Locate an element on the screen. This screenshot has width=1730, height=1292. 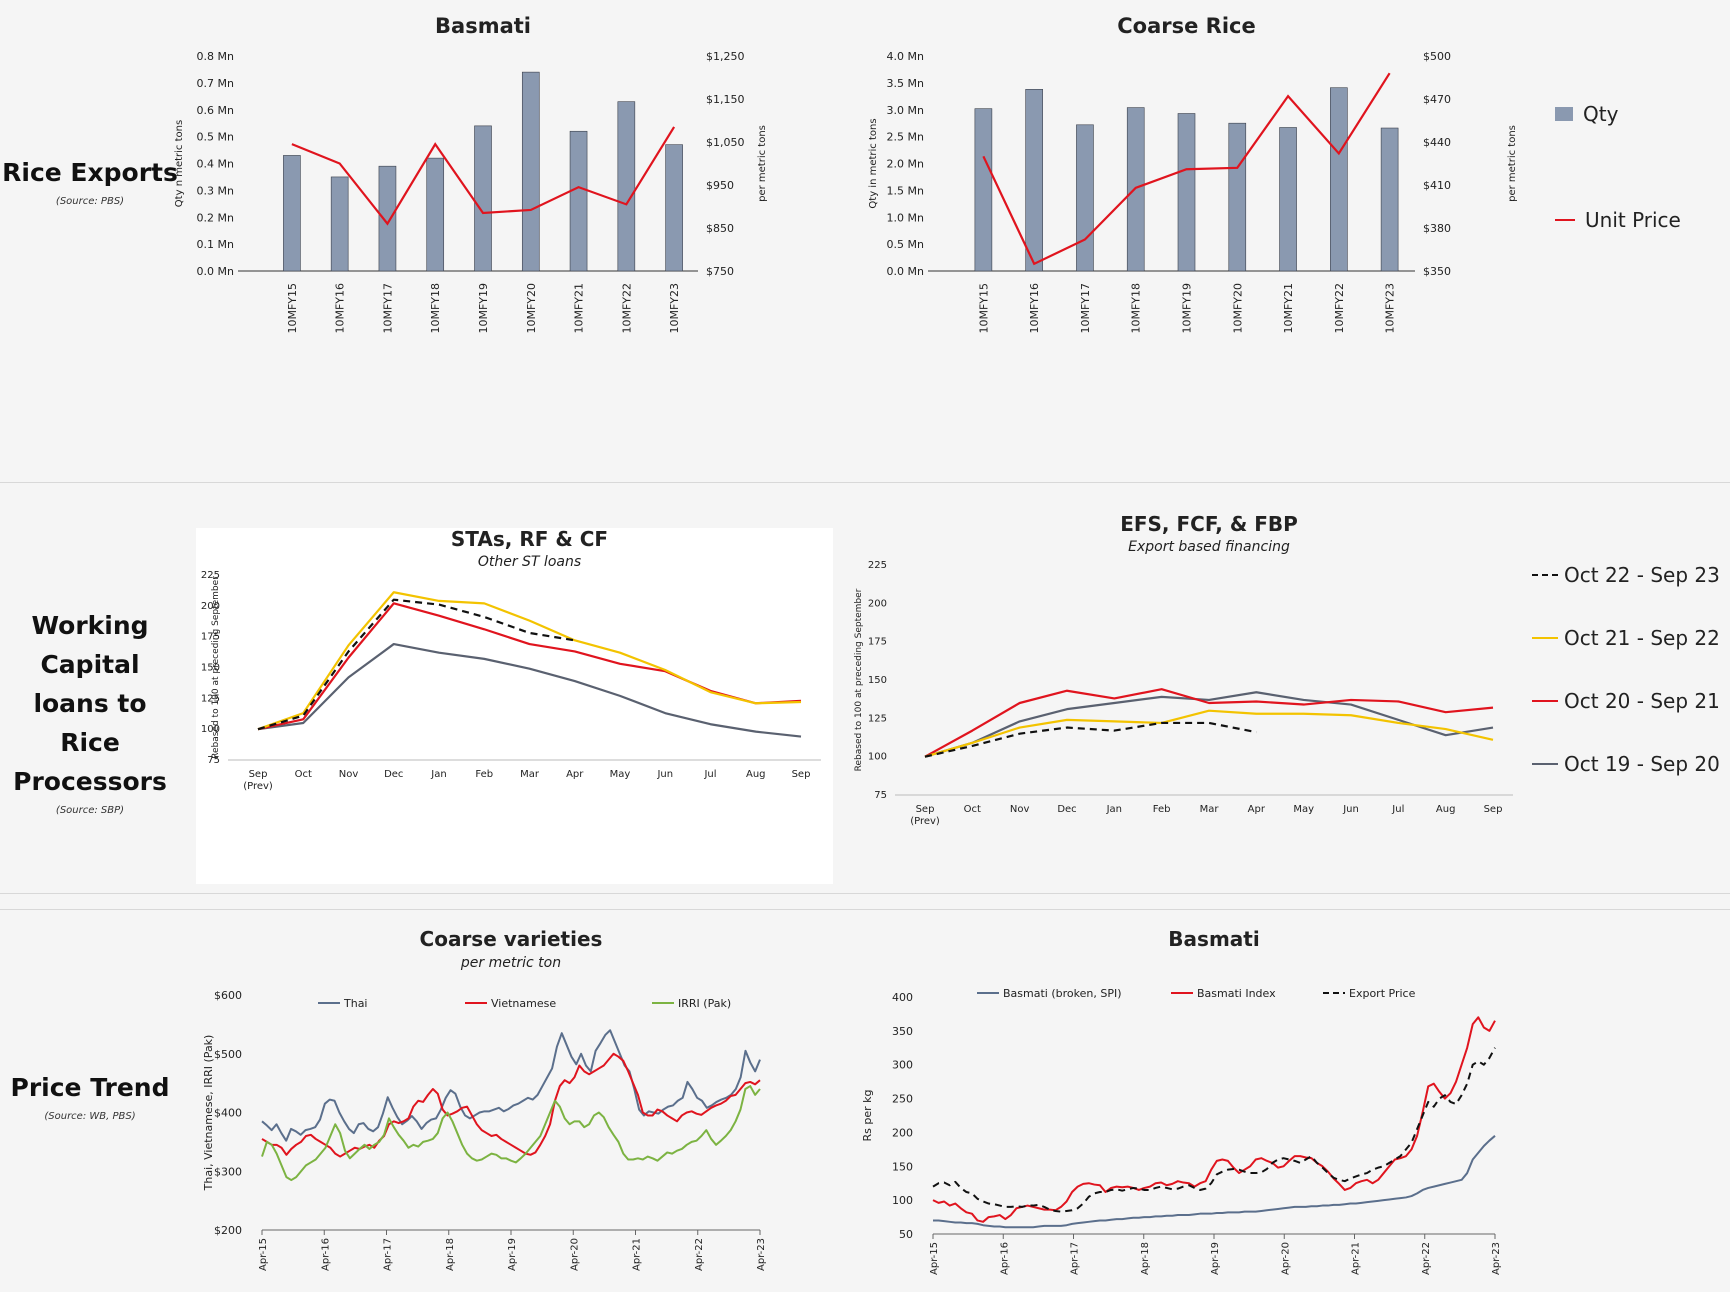
y2-tick-label: $1,250 is located at coordinates (725, 56).